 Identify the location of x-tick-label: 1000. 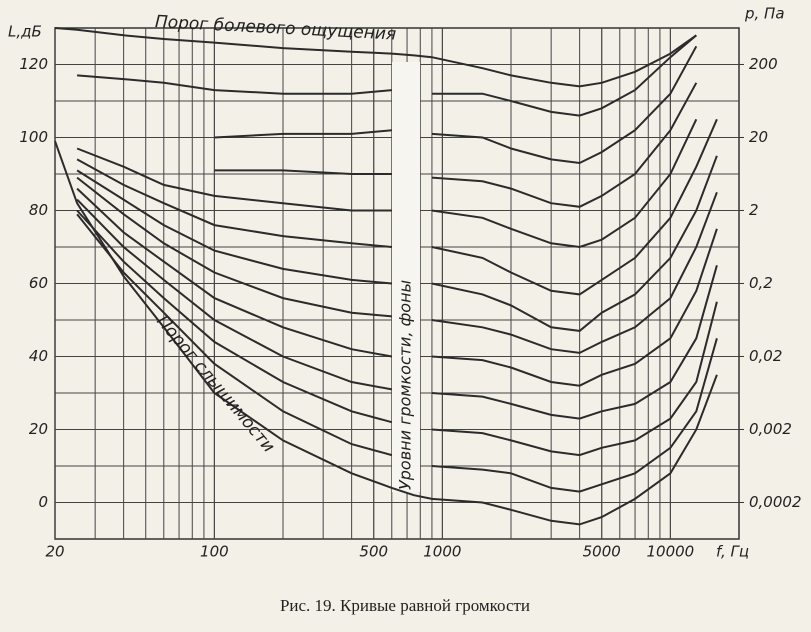
(442, 552).